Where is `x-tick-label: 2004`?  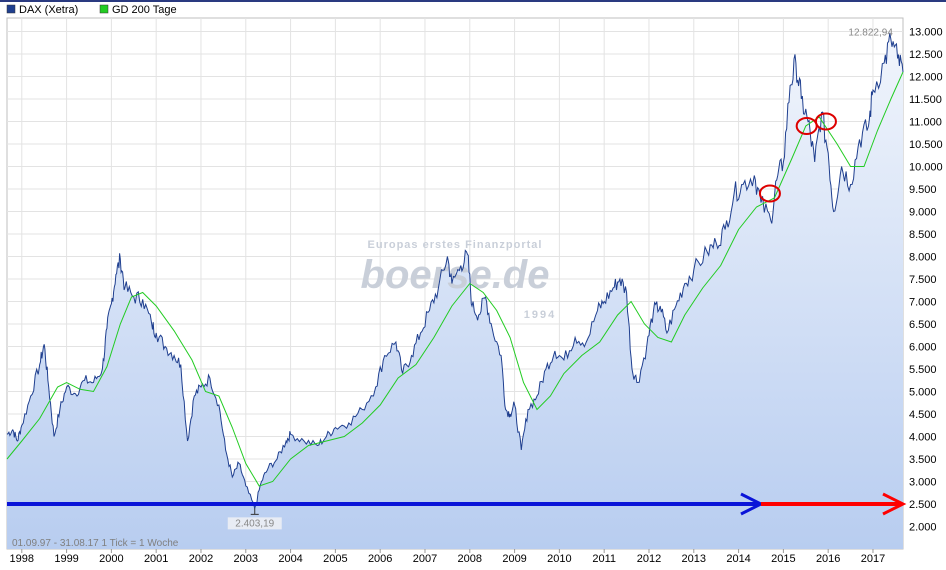
x-tick-label: 2004 is located at coordinates (290, 559).